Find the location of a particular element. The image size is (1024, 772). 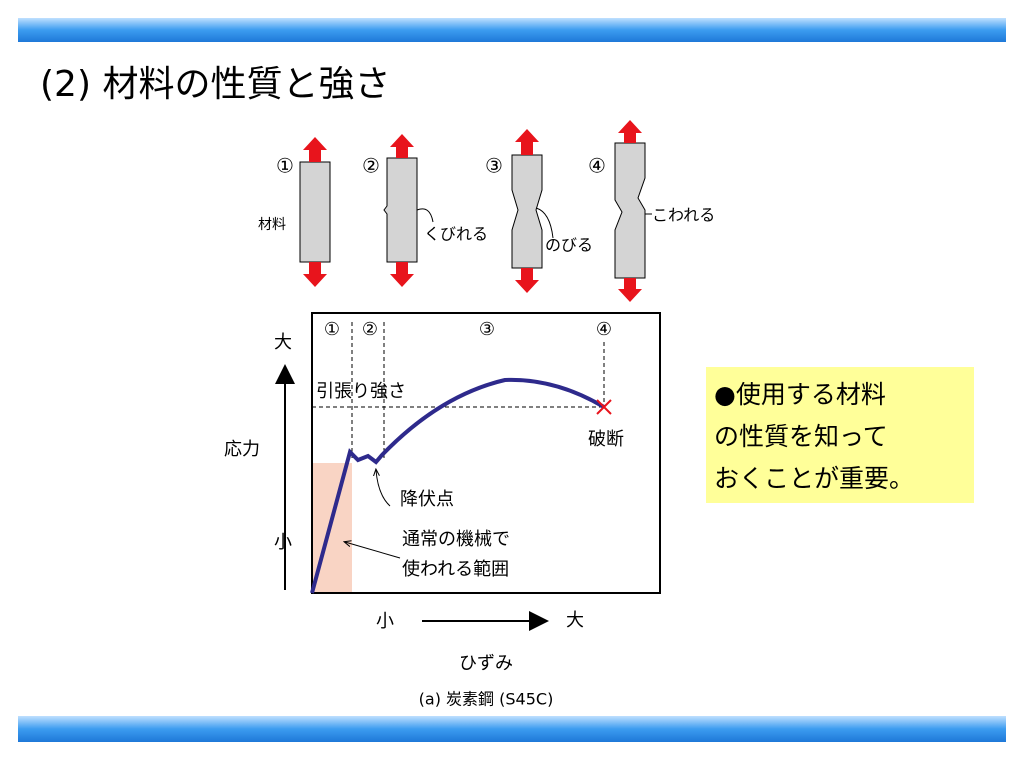

tensile-strength: 引張り強さ is located at coordinates (361, 391).